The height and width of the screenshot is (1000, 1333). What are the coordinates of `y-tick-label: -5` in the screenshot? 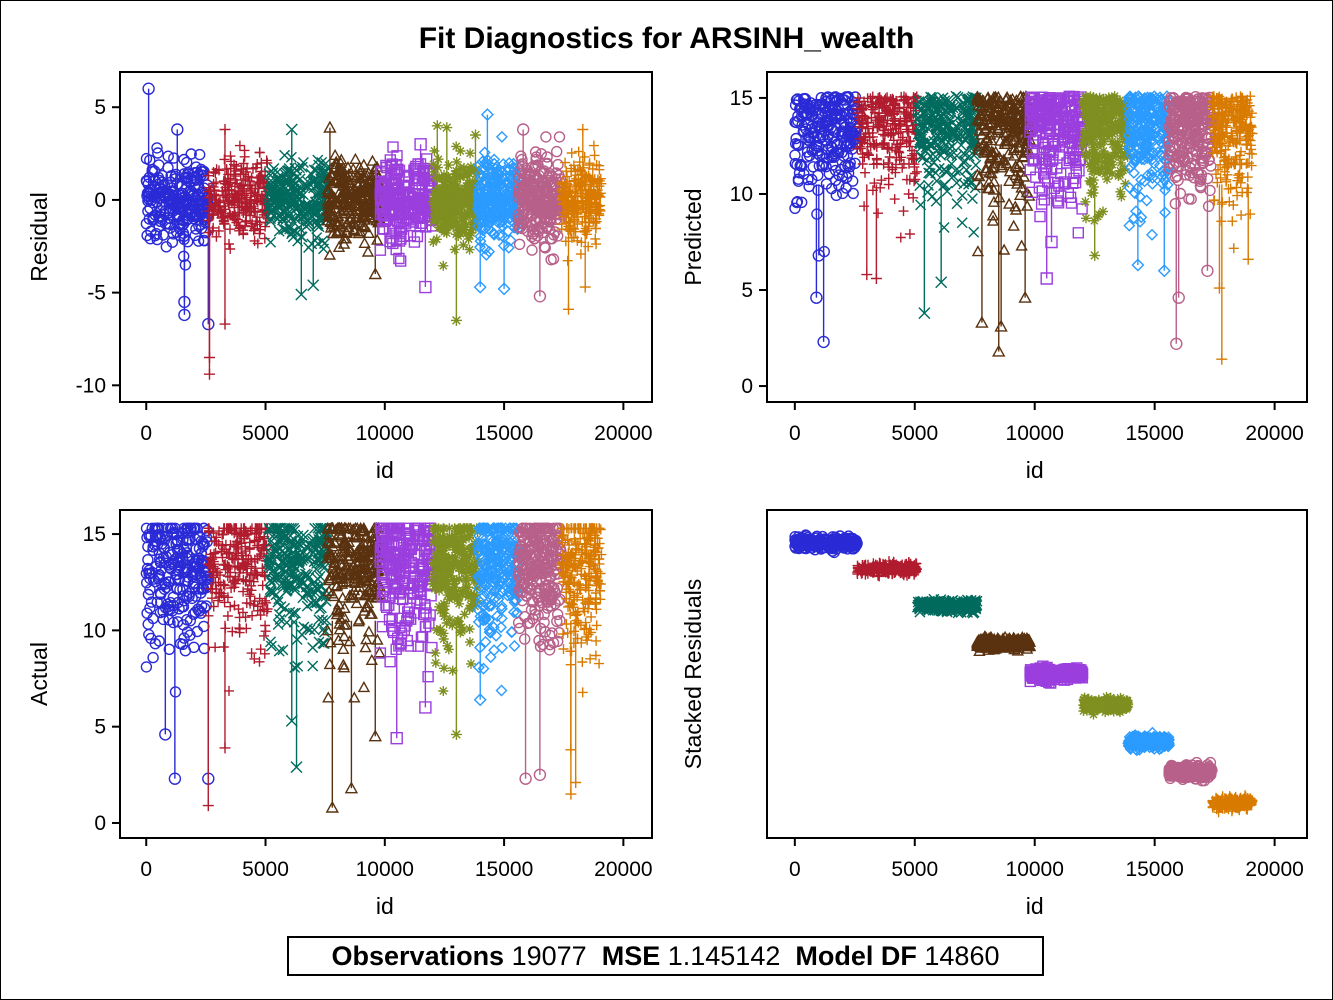 It's located at (96, 293).